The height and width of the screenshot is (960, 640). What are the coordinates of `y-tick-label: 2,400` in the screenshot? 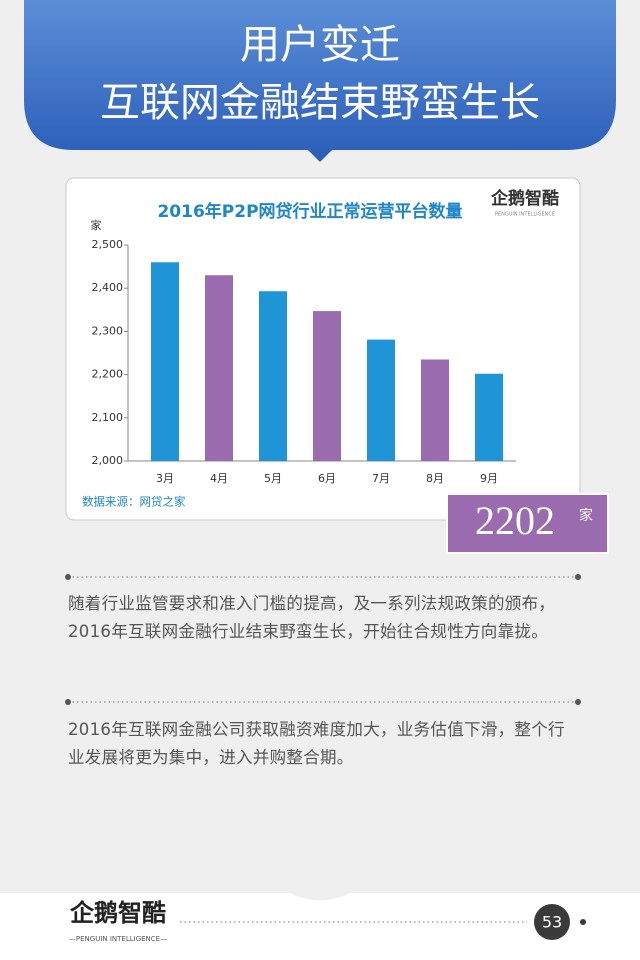 It's located at (108, 287).